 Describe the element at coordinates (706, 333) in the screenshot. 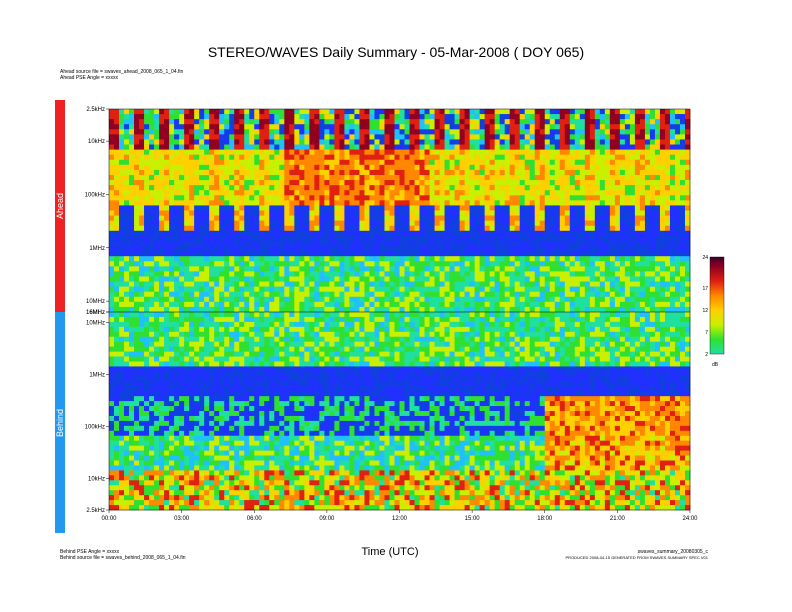

I see `colorbar-tick-label: 7` at that location.